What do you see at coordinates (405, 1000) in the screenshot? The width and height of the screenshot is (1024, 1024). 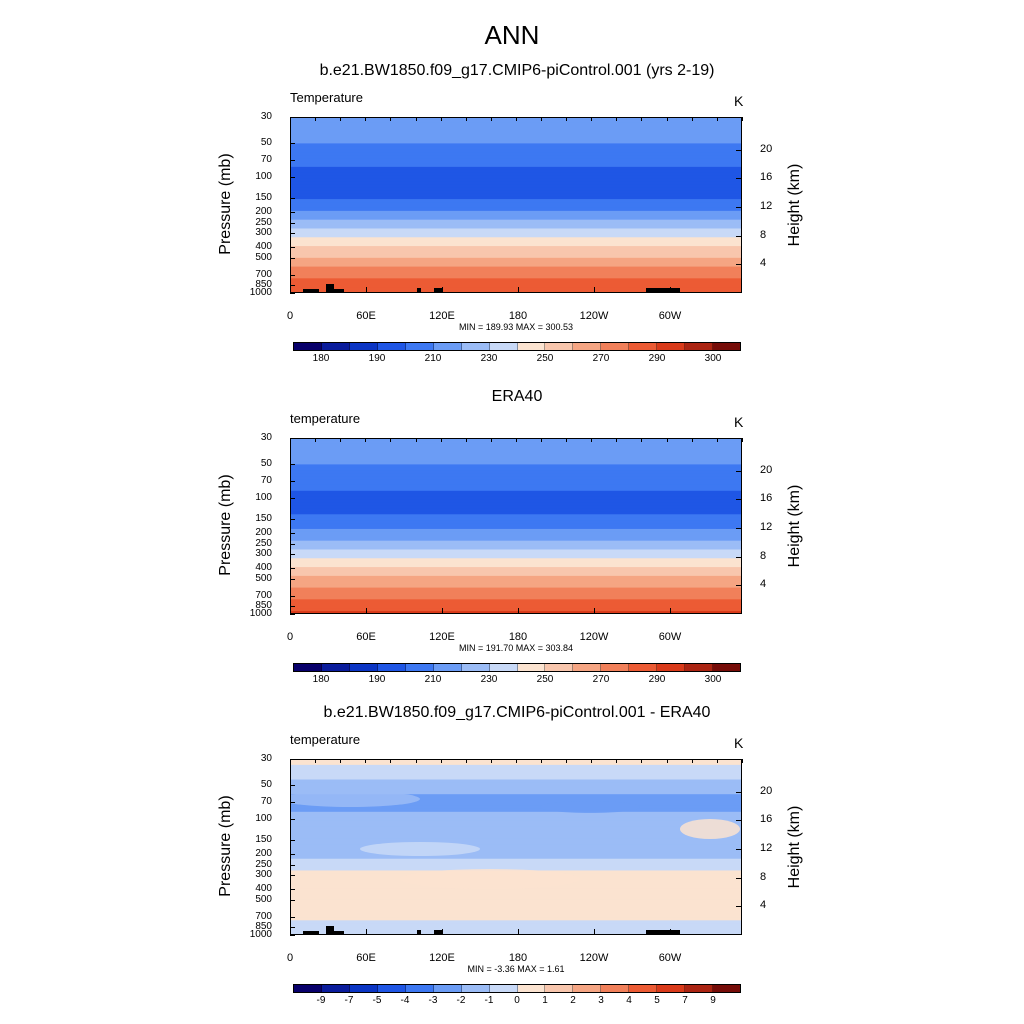 I see `colorbar-label: -4` at bounding box center [405, 1000].